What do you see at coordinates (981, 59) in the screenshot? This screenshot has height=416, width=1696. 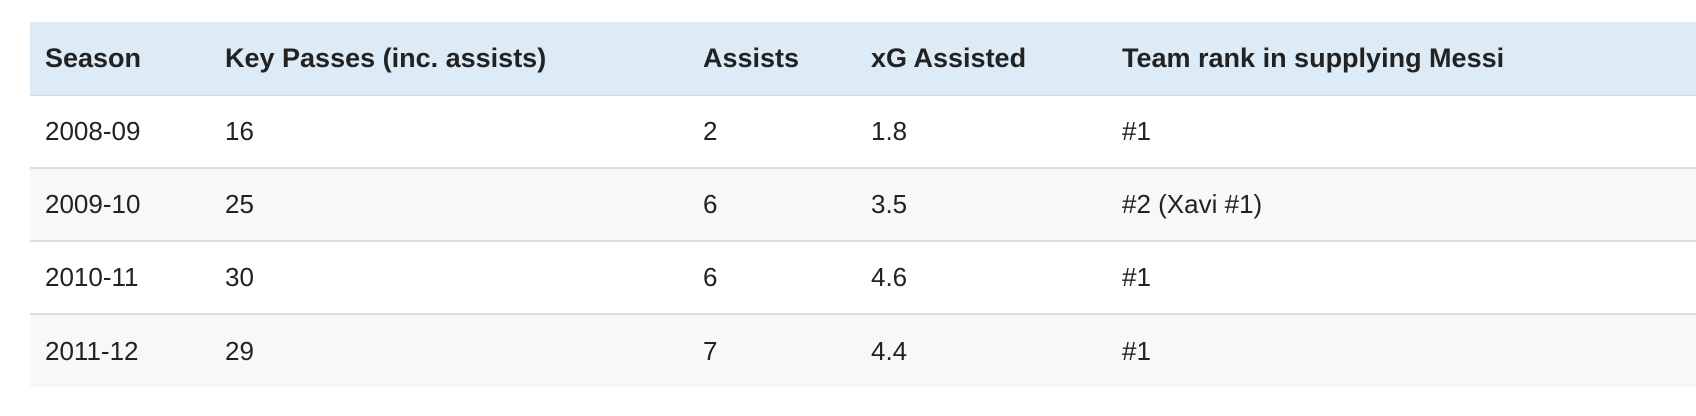 I see `header-xg-assisted: xG Assisted` at bounding box center [981, 59].